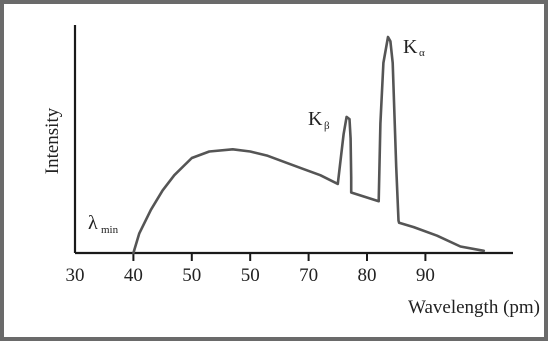  Describe the element at coordinates (410, 47) in the screenshot. I see `k-alpha-symbol: K` at that location.